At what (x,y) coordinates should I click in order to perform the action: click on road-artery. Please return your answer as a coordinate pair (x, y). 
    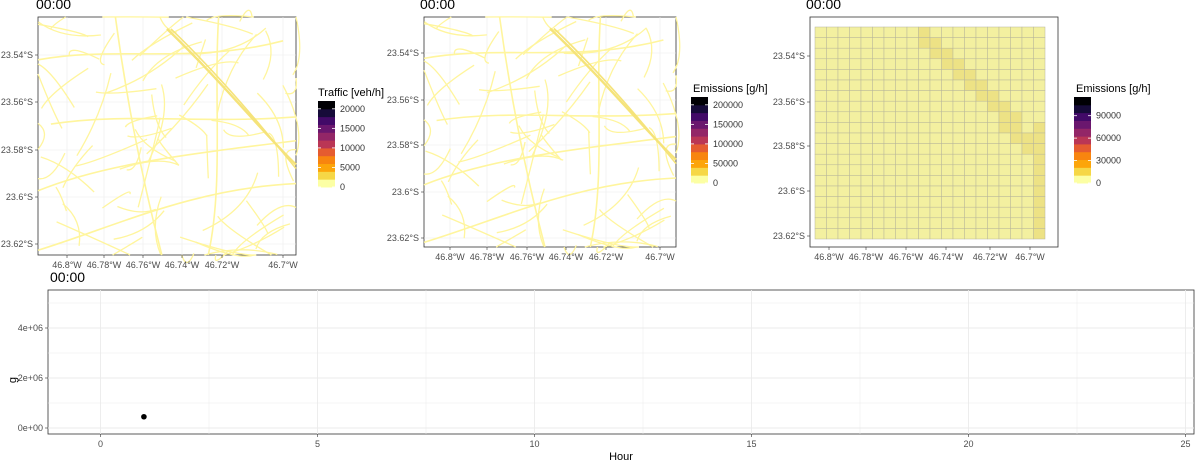
    Looking at the image, I should click on (160, 50).